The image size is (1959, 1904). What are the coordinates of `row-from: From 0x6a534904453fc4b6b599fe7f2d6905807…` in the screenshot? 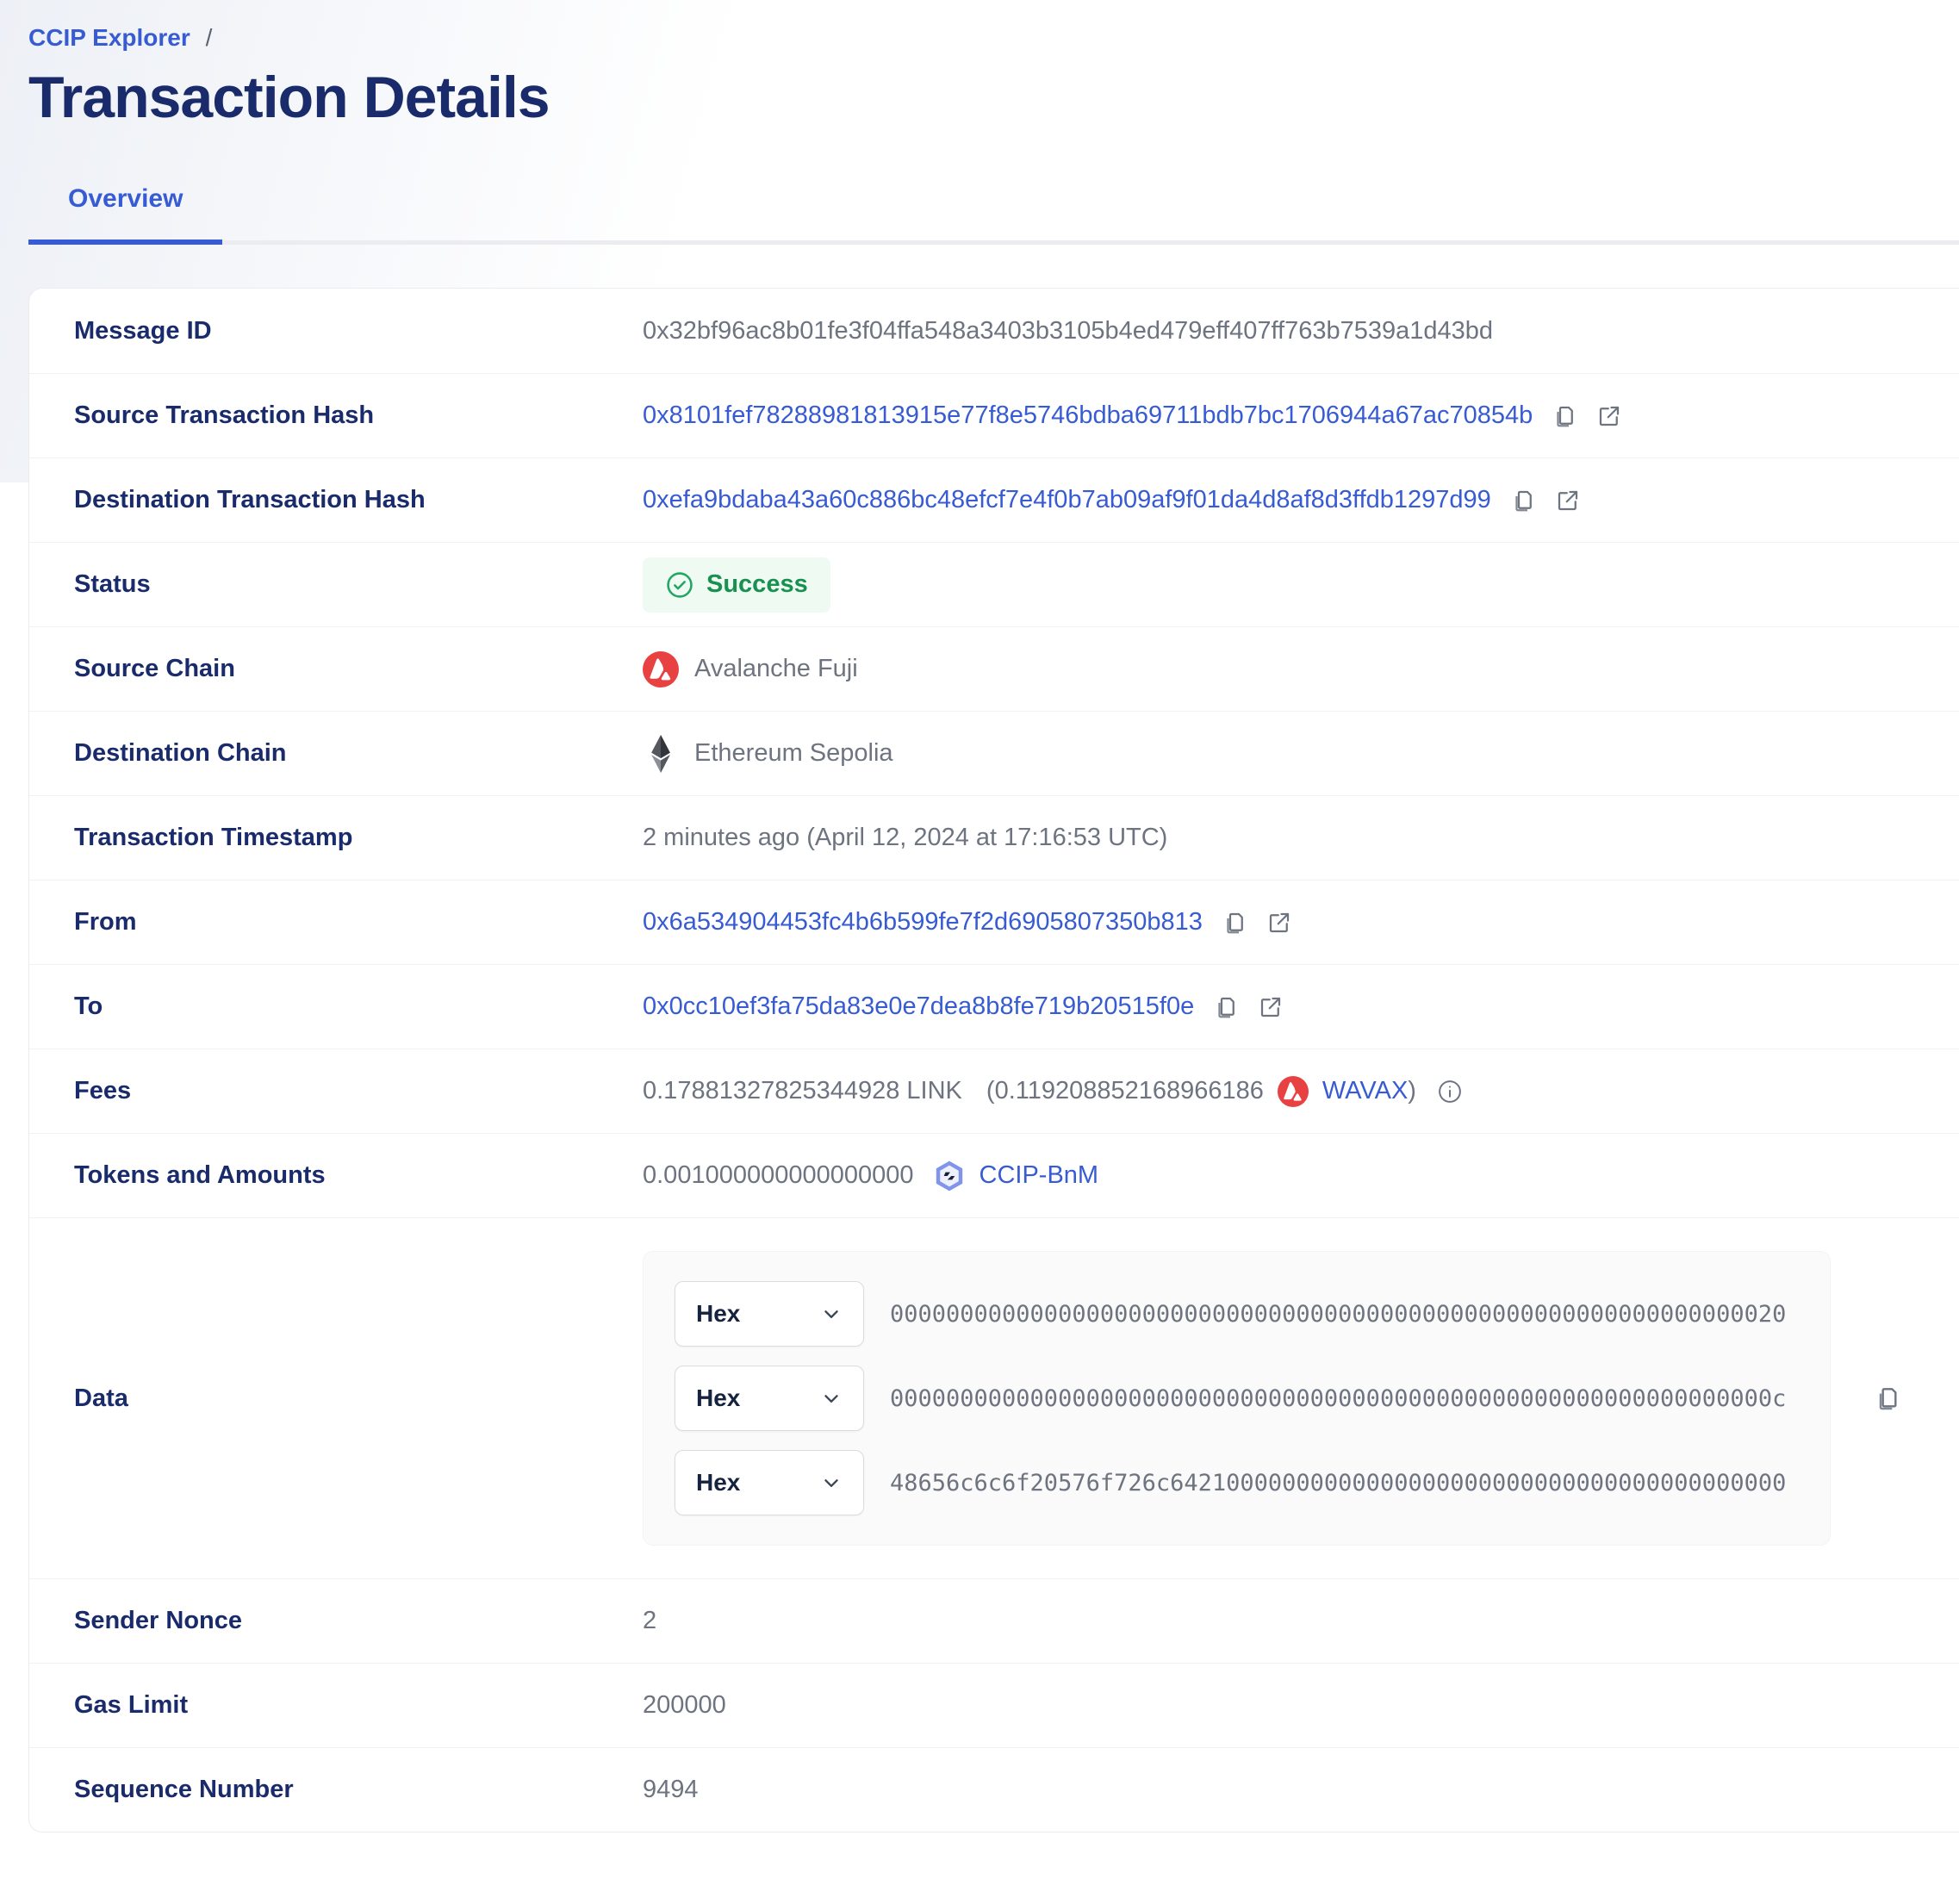 It's located at (994, 922).